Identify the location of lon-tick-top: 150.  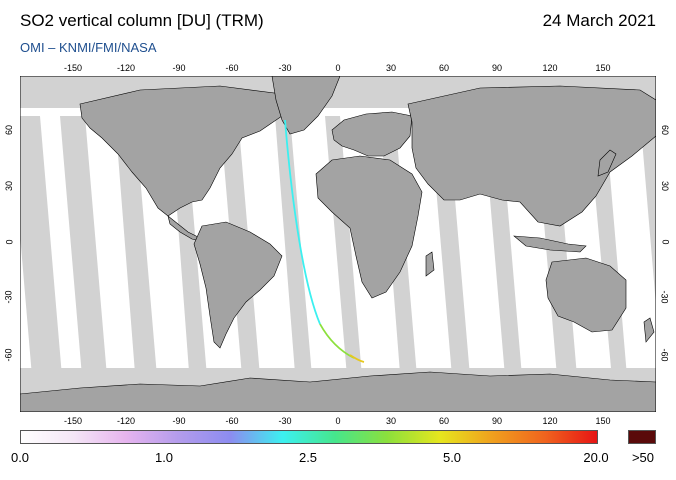
(603, 68).